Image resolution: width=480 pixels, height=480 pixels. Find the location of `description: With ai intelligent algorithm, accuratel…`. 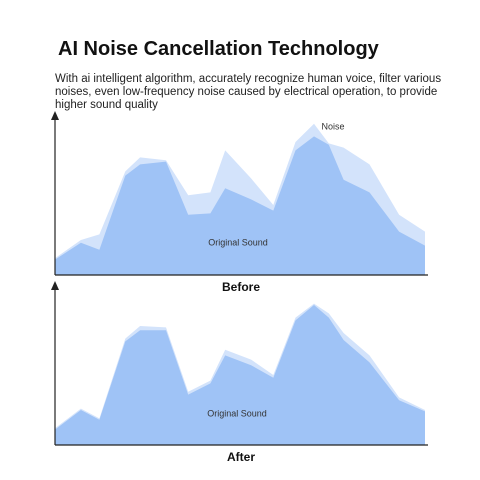

description: With ai intelligent algorithm, accuratel… is located at coordinates (248, 92).